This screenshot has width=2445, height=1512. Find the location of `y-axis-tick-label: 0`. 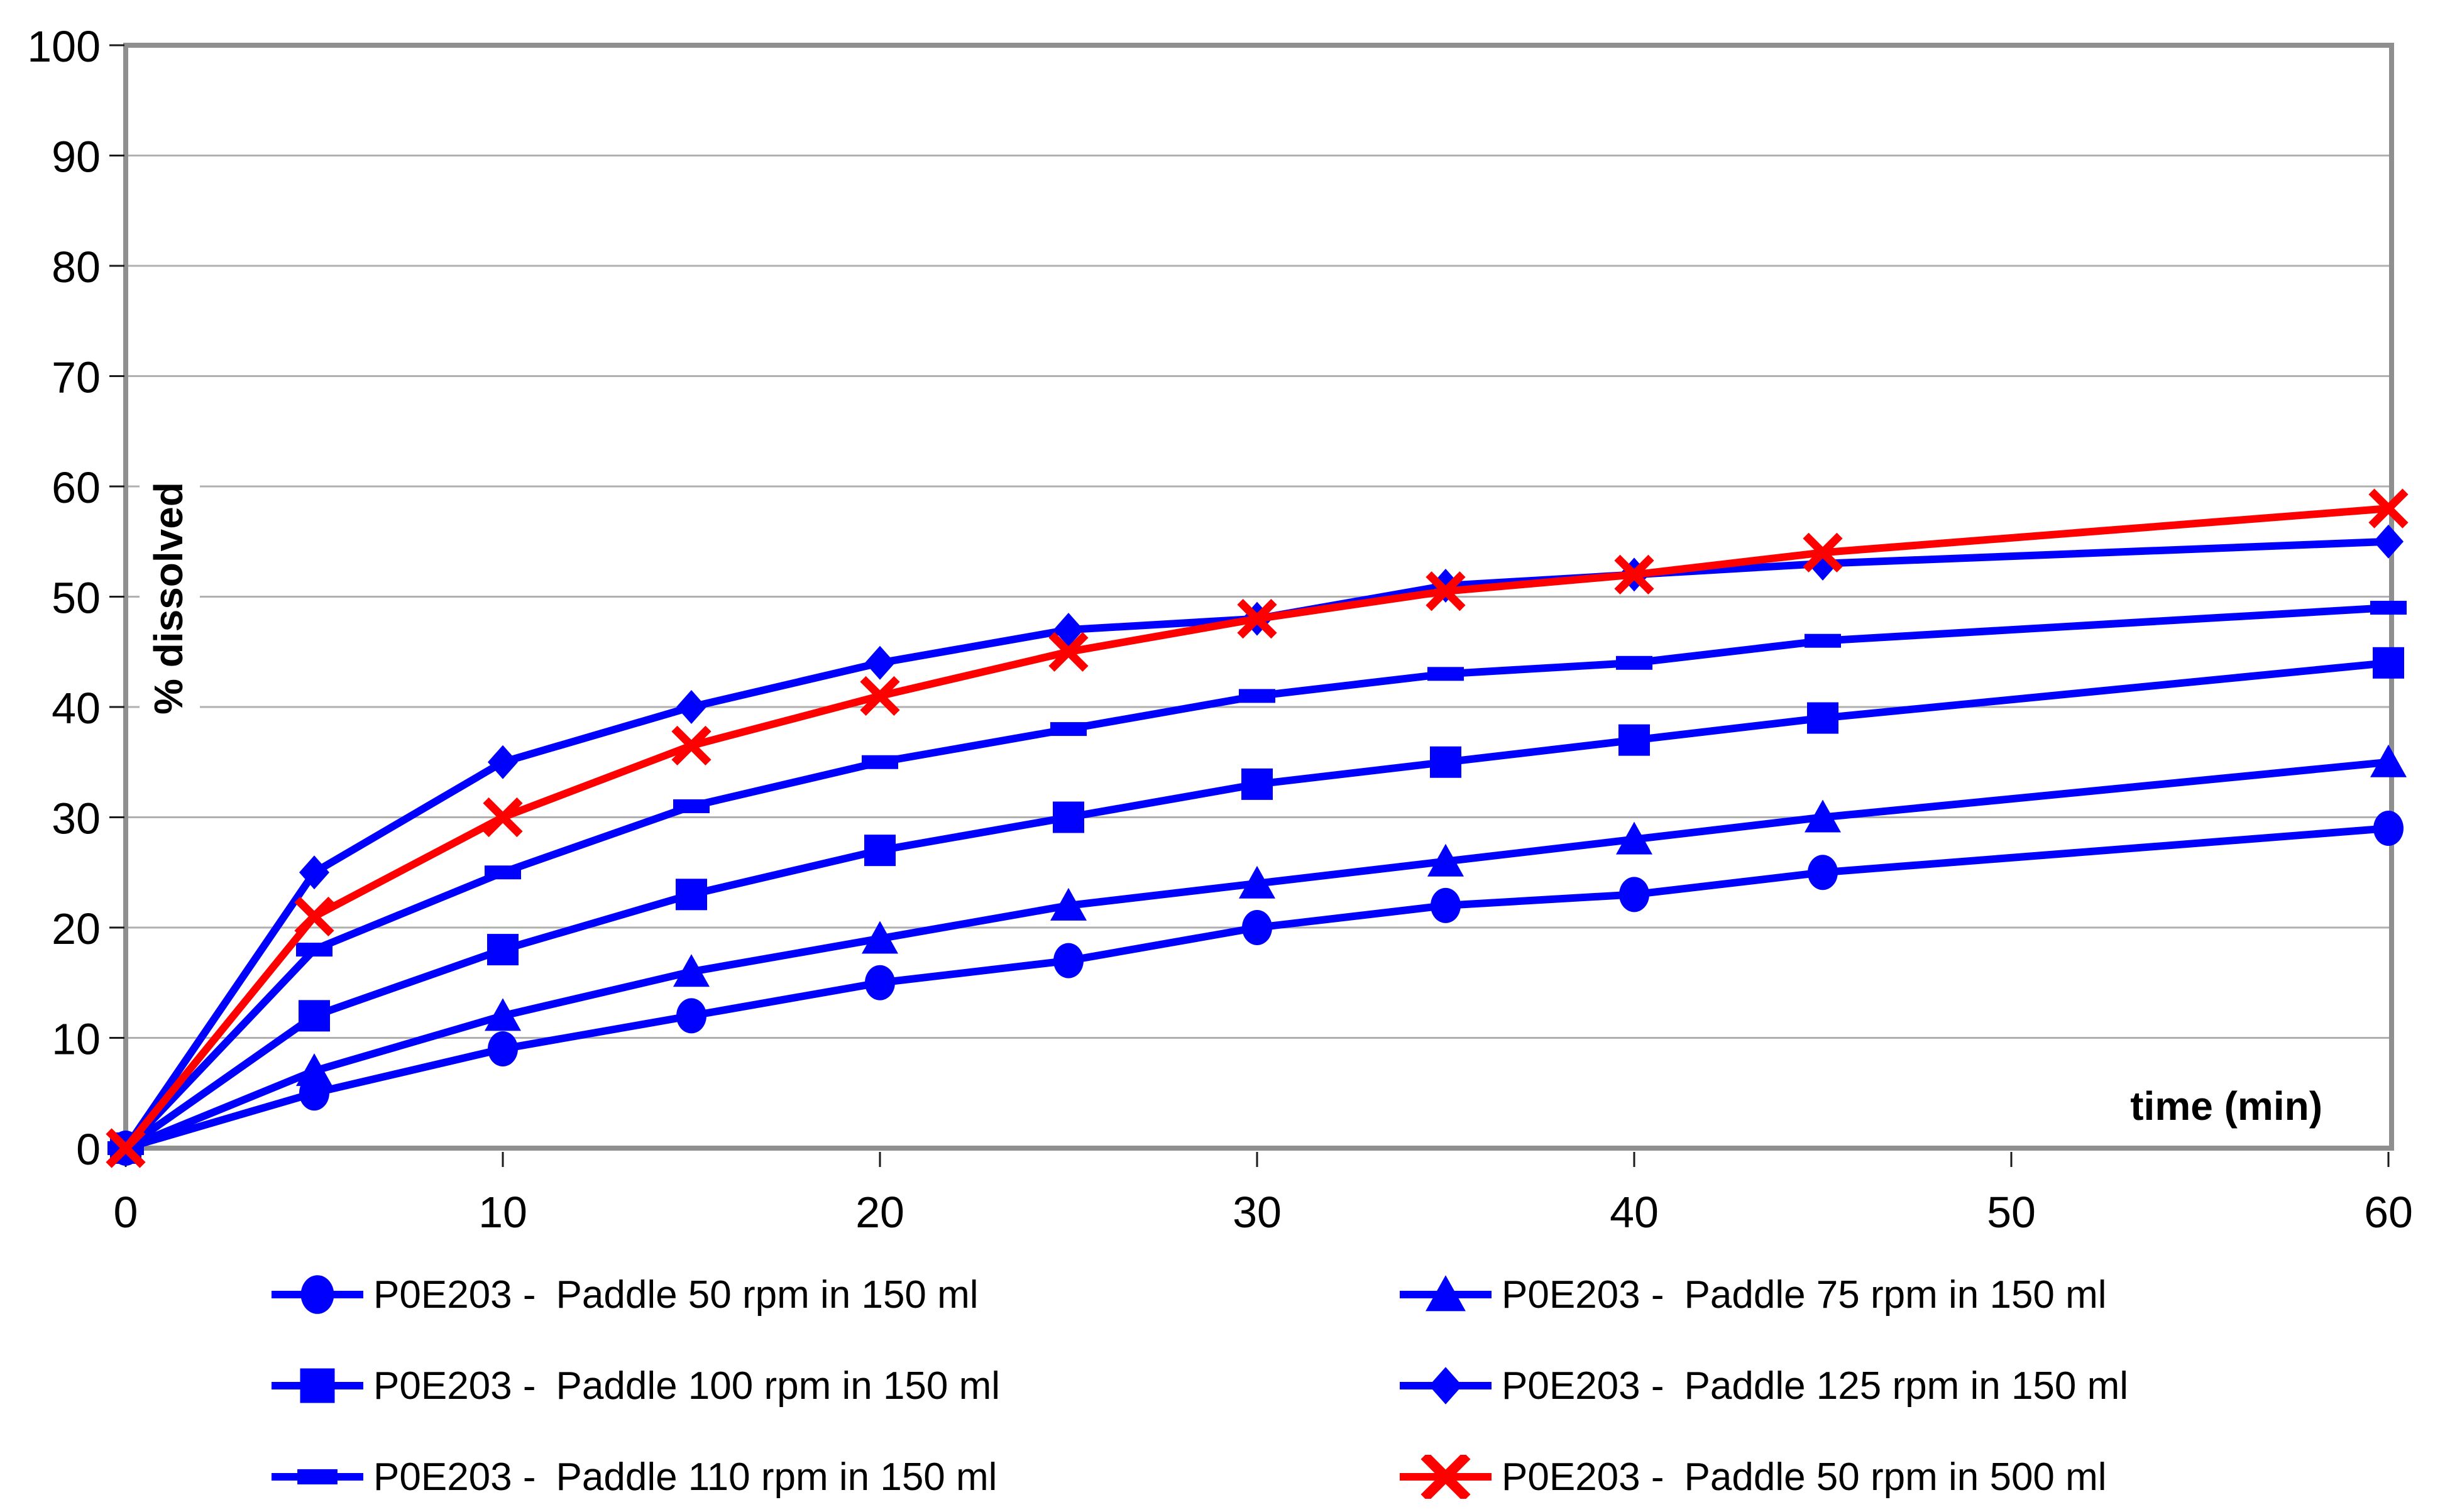

y-axis-tick-label: 0 is located at coordinates (88, 1149).